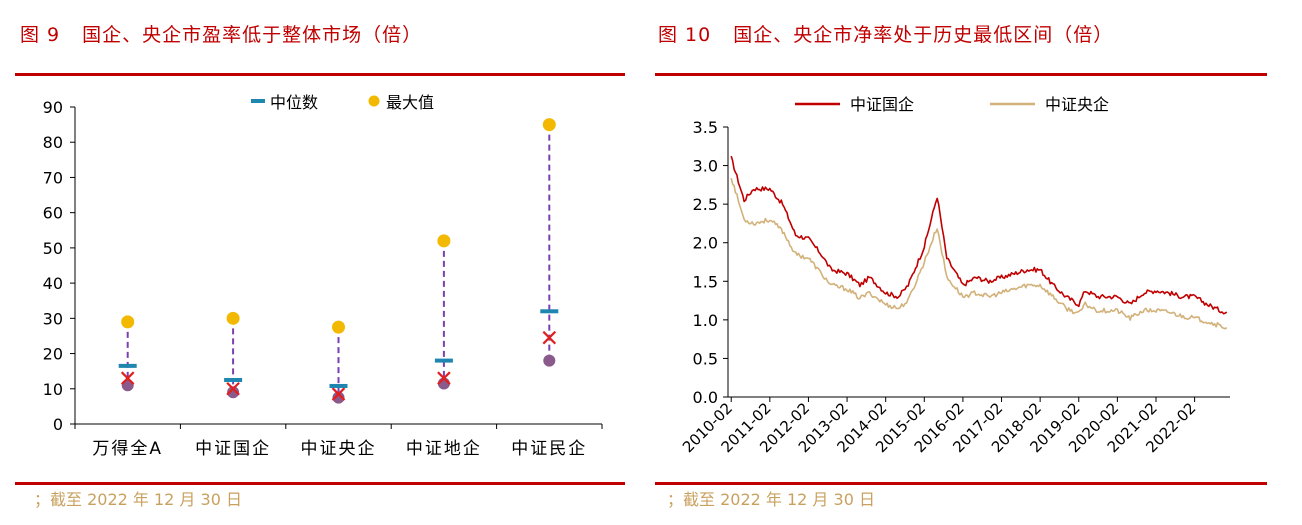  I want to click on legend-max-marker, so click(374, 101).